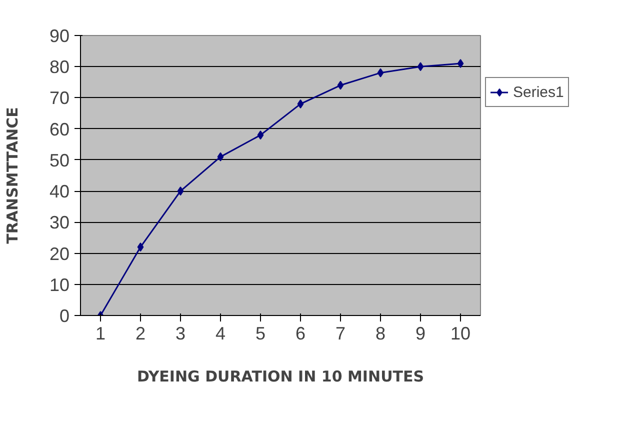 Image resolution: width=640 pixels, height=436 pixels. What do you see at coordinates (538, 92) in the screenshot?
I see `legend-label: Series1` at bounding box center [538, 92].